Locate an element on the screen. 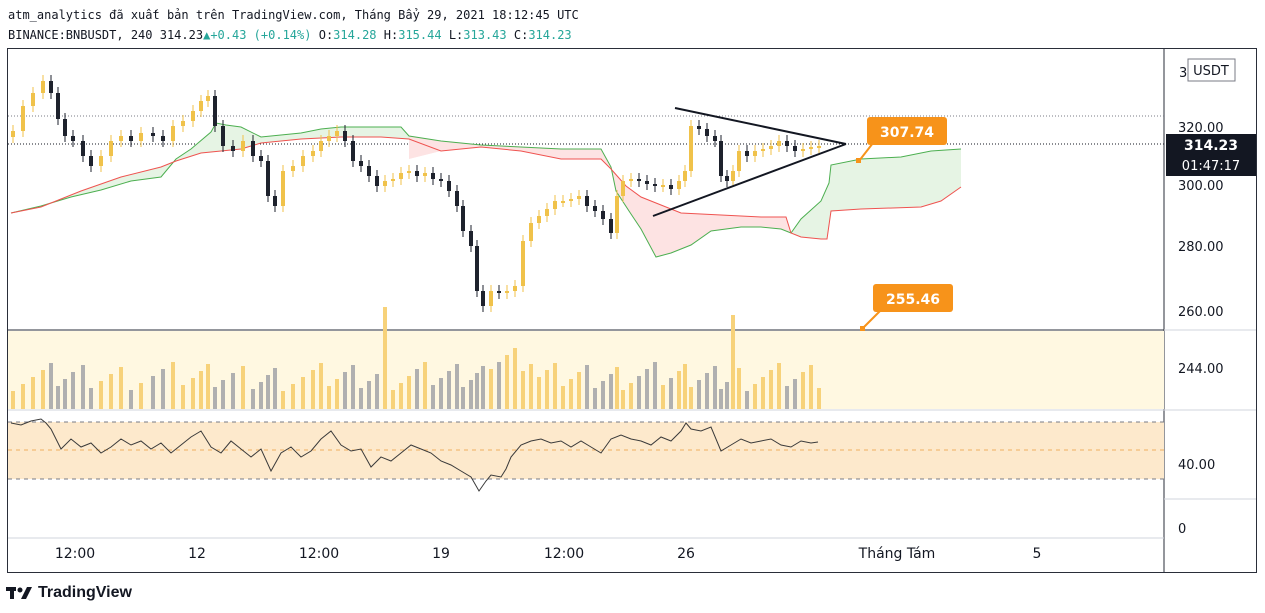 This screenshot has width=1265, height=613. time-label-4: 19 is located at coordinates (441, 554).